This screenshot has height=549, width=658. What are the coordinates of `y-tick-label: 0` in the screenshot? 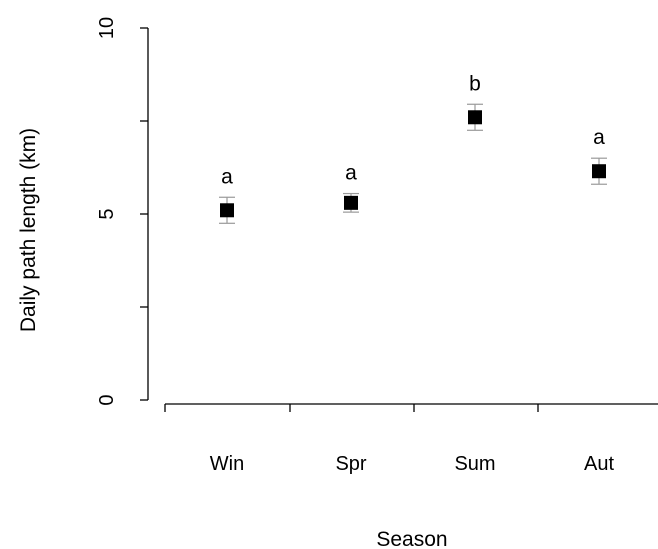 It's located at (107, 399).